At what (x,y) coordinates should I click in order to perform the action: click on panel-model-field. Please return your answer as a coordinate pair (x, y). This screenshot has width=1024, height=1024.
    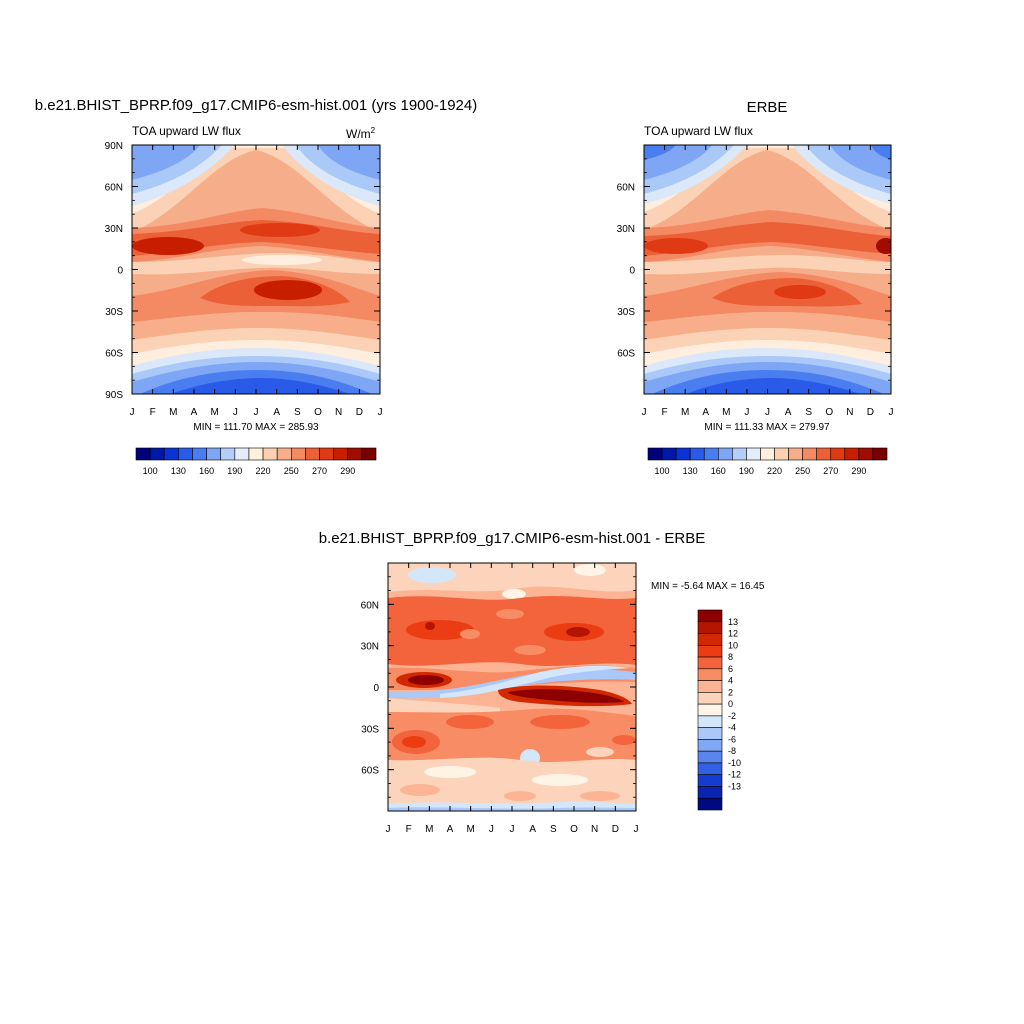
    Looking at the image, I should click on (256, 269).